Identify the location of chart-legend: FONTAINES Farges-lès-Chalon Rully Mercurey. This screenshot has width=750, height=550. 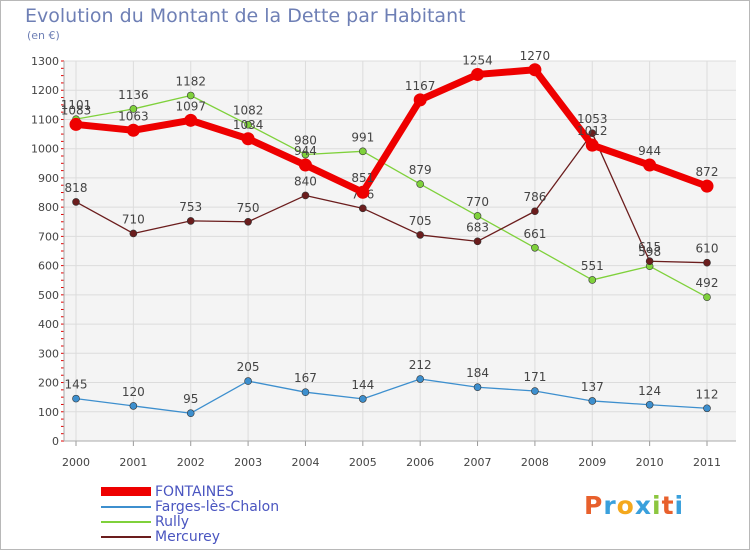
(190, 514).